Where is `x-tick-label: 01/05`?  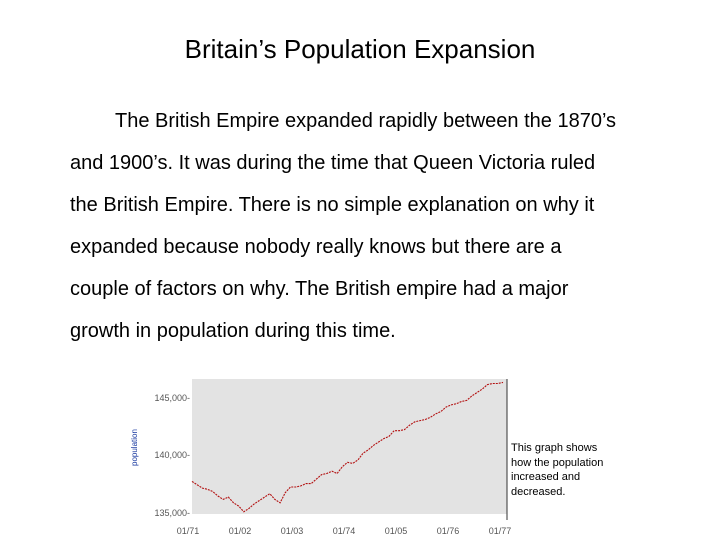 x-tick-label: 01/05 is located at coordinates (396, 531).